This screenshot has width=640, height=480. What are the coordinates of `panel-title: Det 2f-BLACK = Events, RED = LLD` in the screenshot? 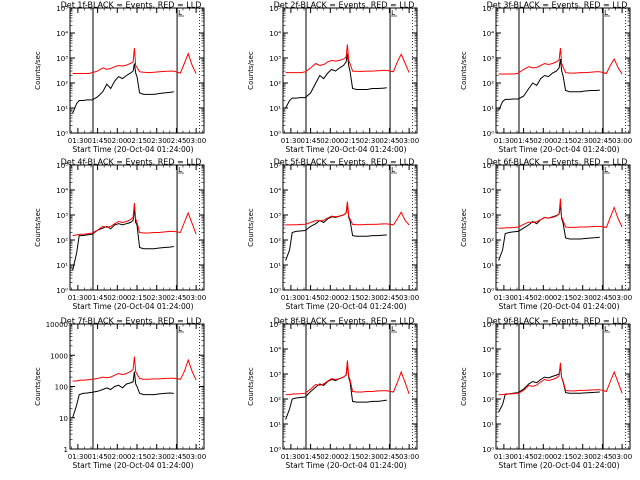 It's located at (344, 5).